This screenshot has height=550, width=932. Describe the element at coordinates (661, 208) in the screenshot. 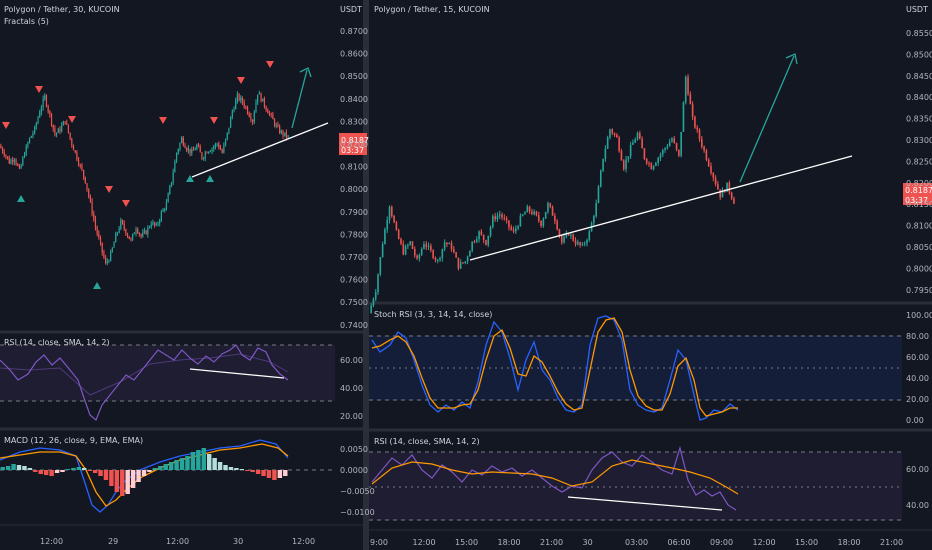

I see `trendline-right` at that location.